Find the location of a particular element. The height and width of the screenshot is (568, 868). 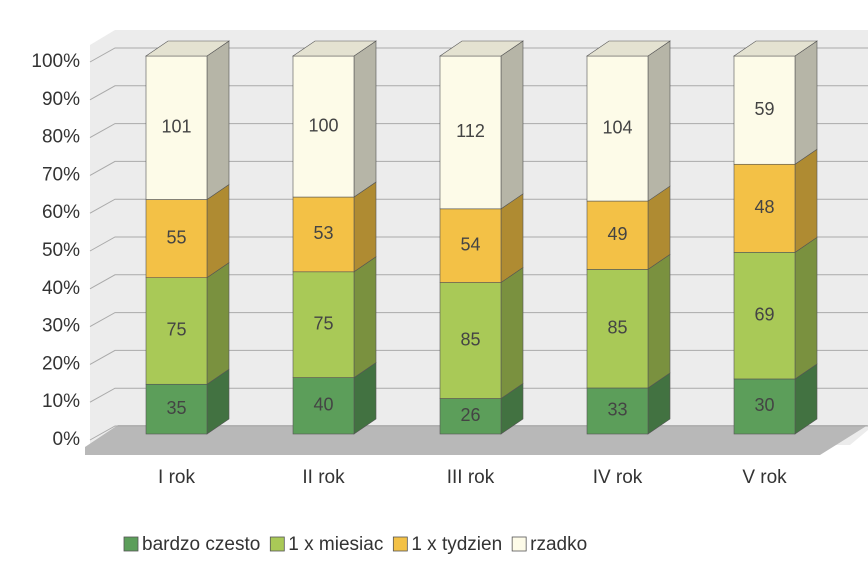

data-label: 26 is located at coordinates (470, 415).